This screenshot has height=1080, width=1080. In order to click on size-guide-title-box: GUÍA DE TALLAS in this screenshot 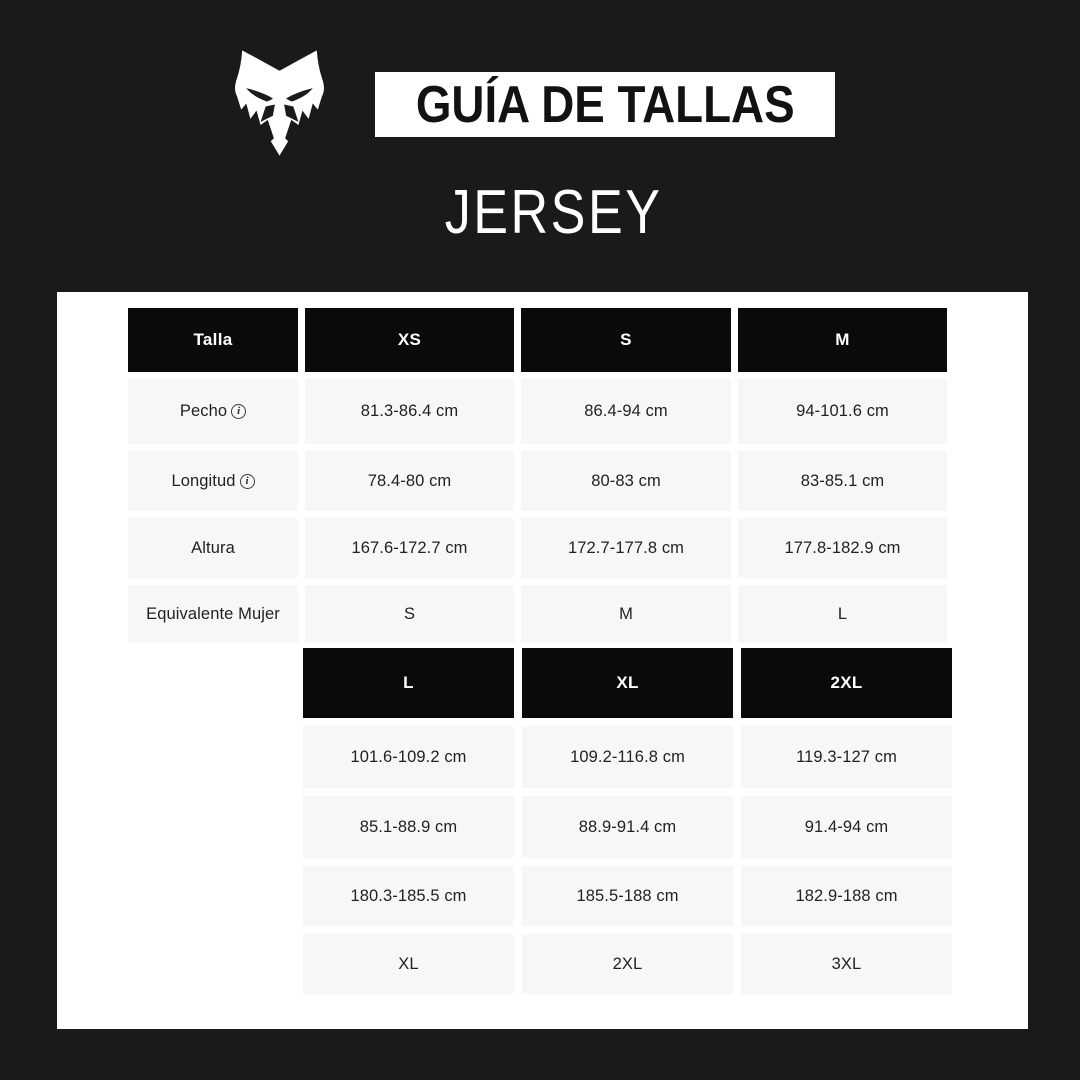, I will do `click(605, 104)`.